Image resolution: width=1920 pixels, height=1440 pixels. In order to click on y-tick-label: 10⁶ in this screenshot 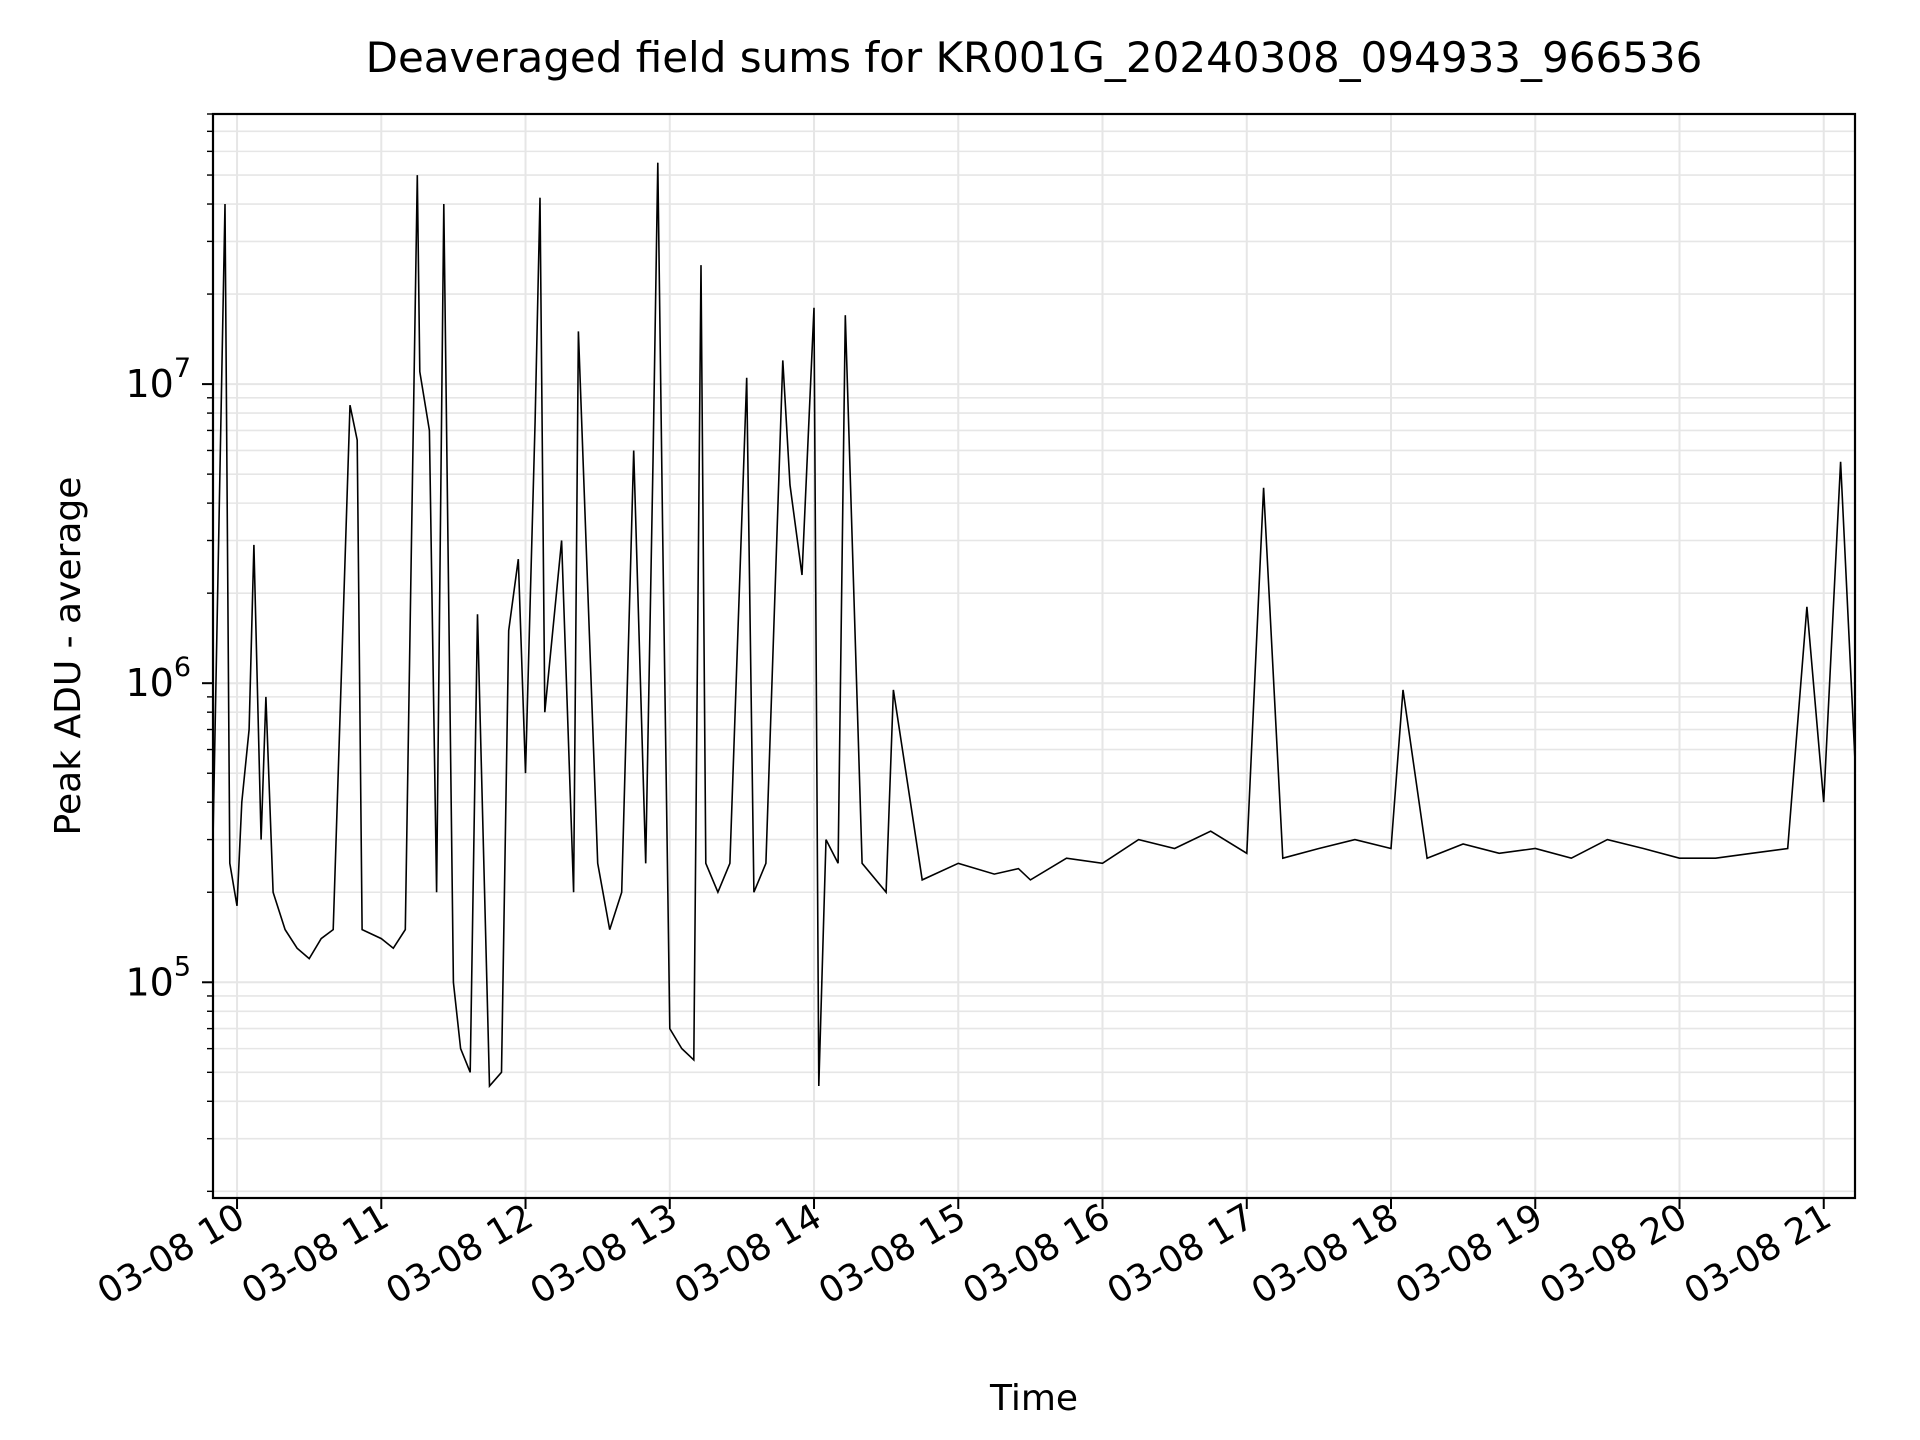, I will do `click(158, 678)`.